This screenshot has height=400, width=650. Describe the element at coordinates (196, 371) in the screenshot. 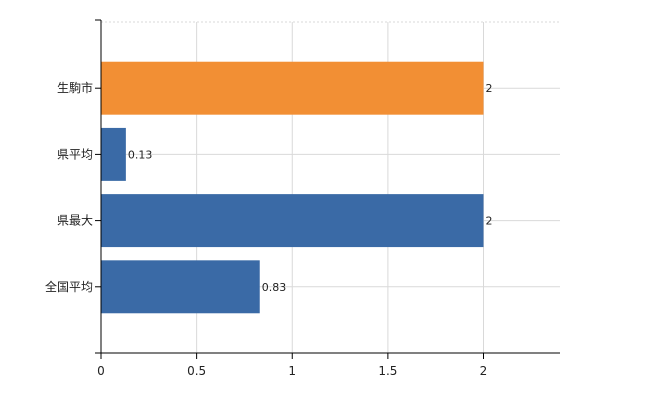

I see `x-tick-label-1: 0.5` at that location.